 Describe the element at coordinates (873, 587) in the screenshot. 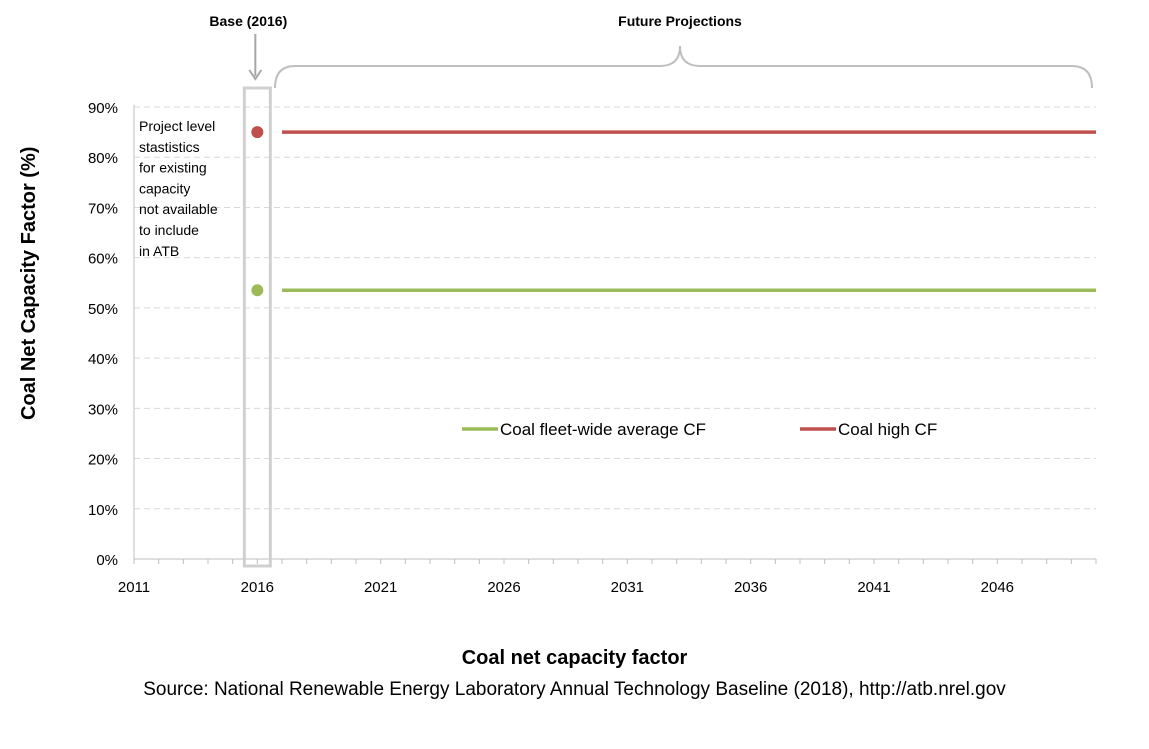

I see `x-tick-label: 2041` at that location.